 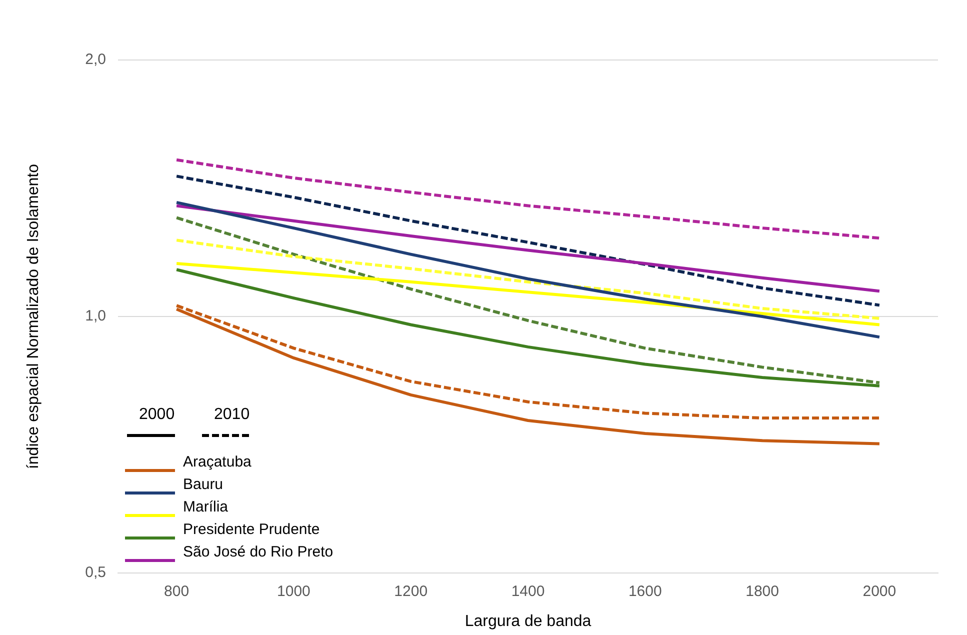 I want to click on legend-label: Bauru, so click(x=203, y=485).